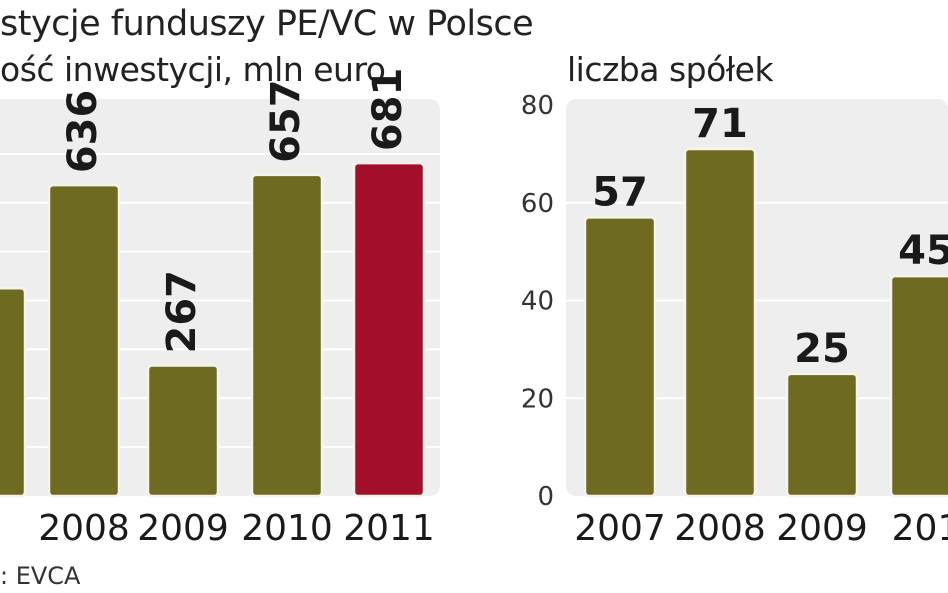 This screenshot has height=593, width=948. Describe the element at coordinates (183, 431) in the screenshot. I see `left-bar-2009` at that location.